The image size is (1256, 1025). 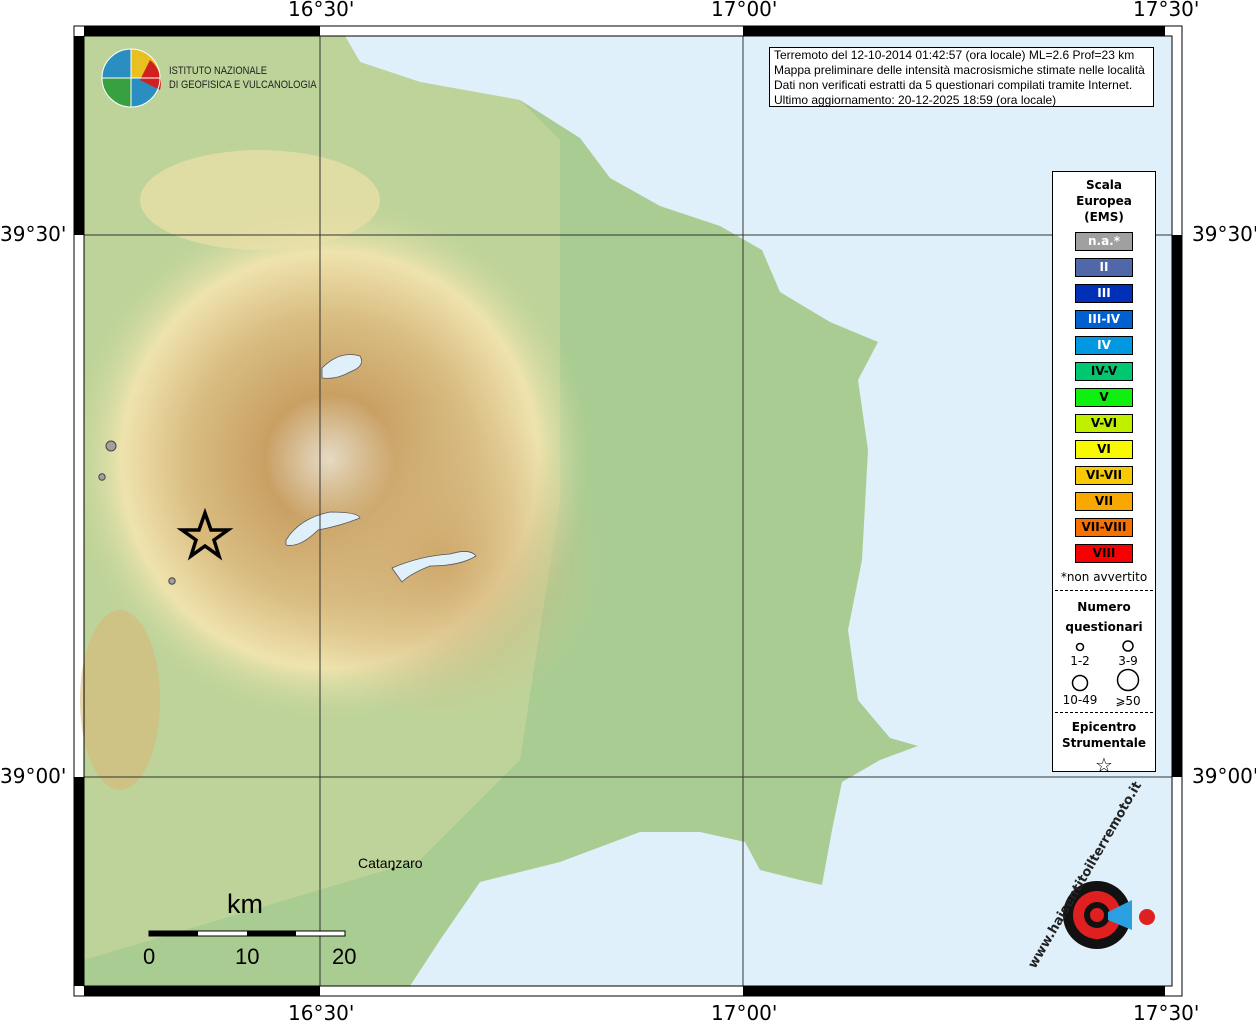 What do you see at coordinates (1080, 700) in the screenshot?
I see `count-label: 10-49` at bounding box center [1080, 700].